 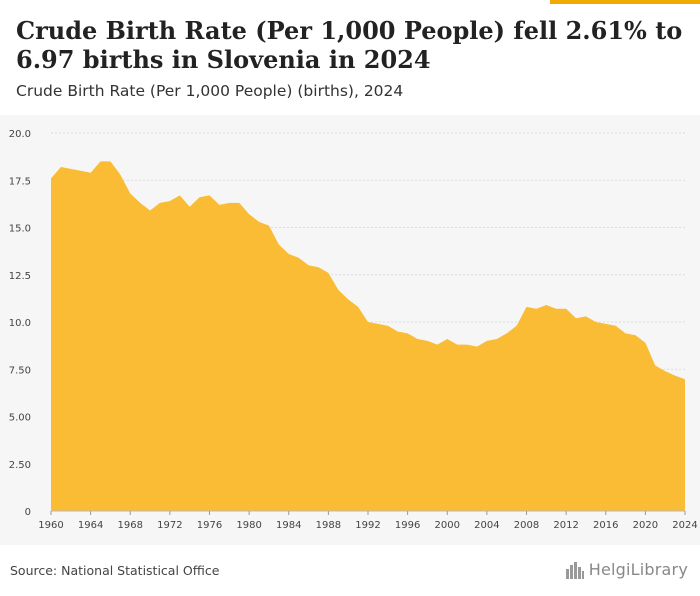 I want to click on x-tick-label: 2004, so click(x=486, y=525).